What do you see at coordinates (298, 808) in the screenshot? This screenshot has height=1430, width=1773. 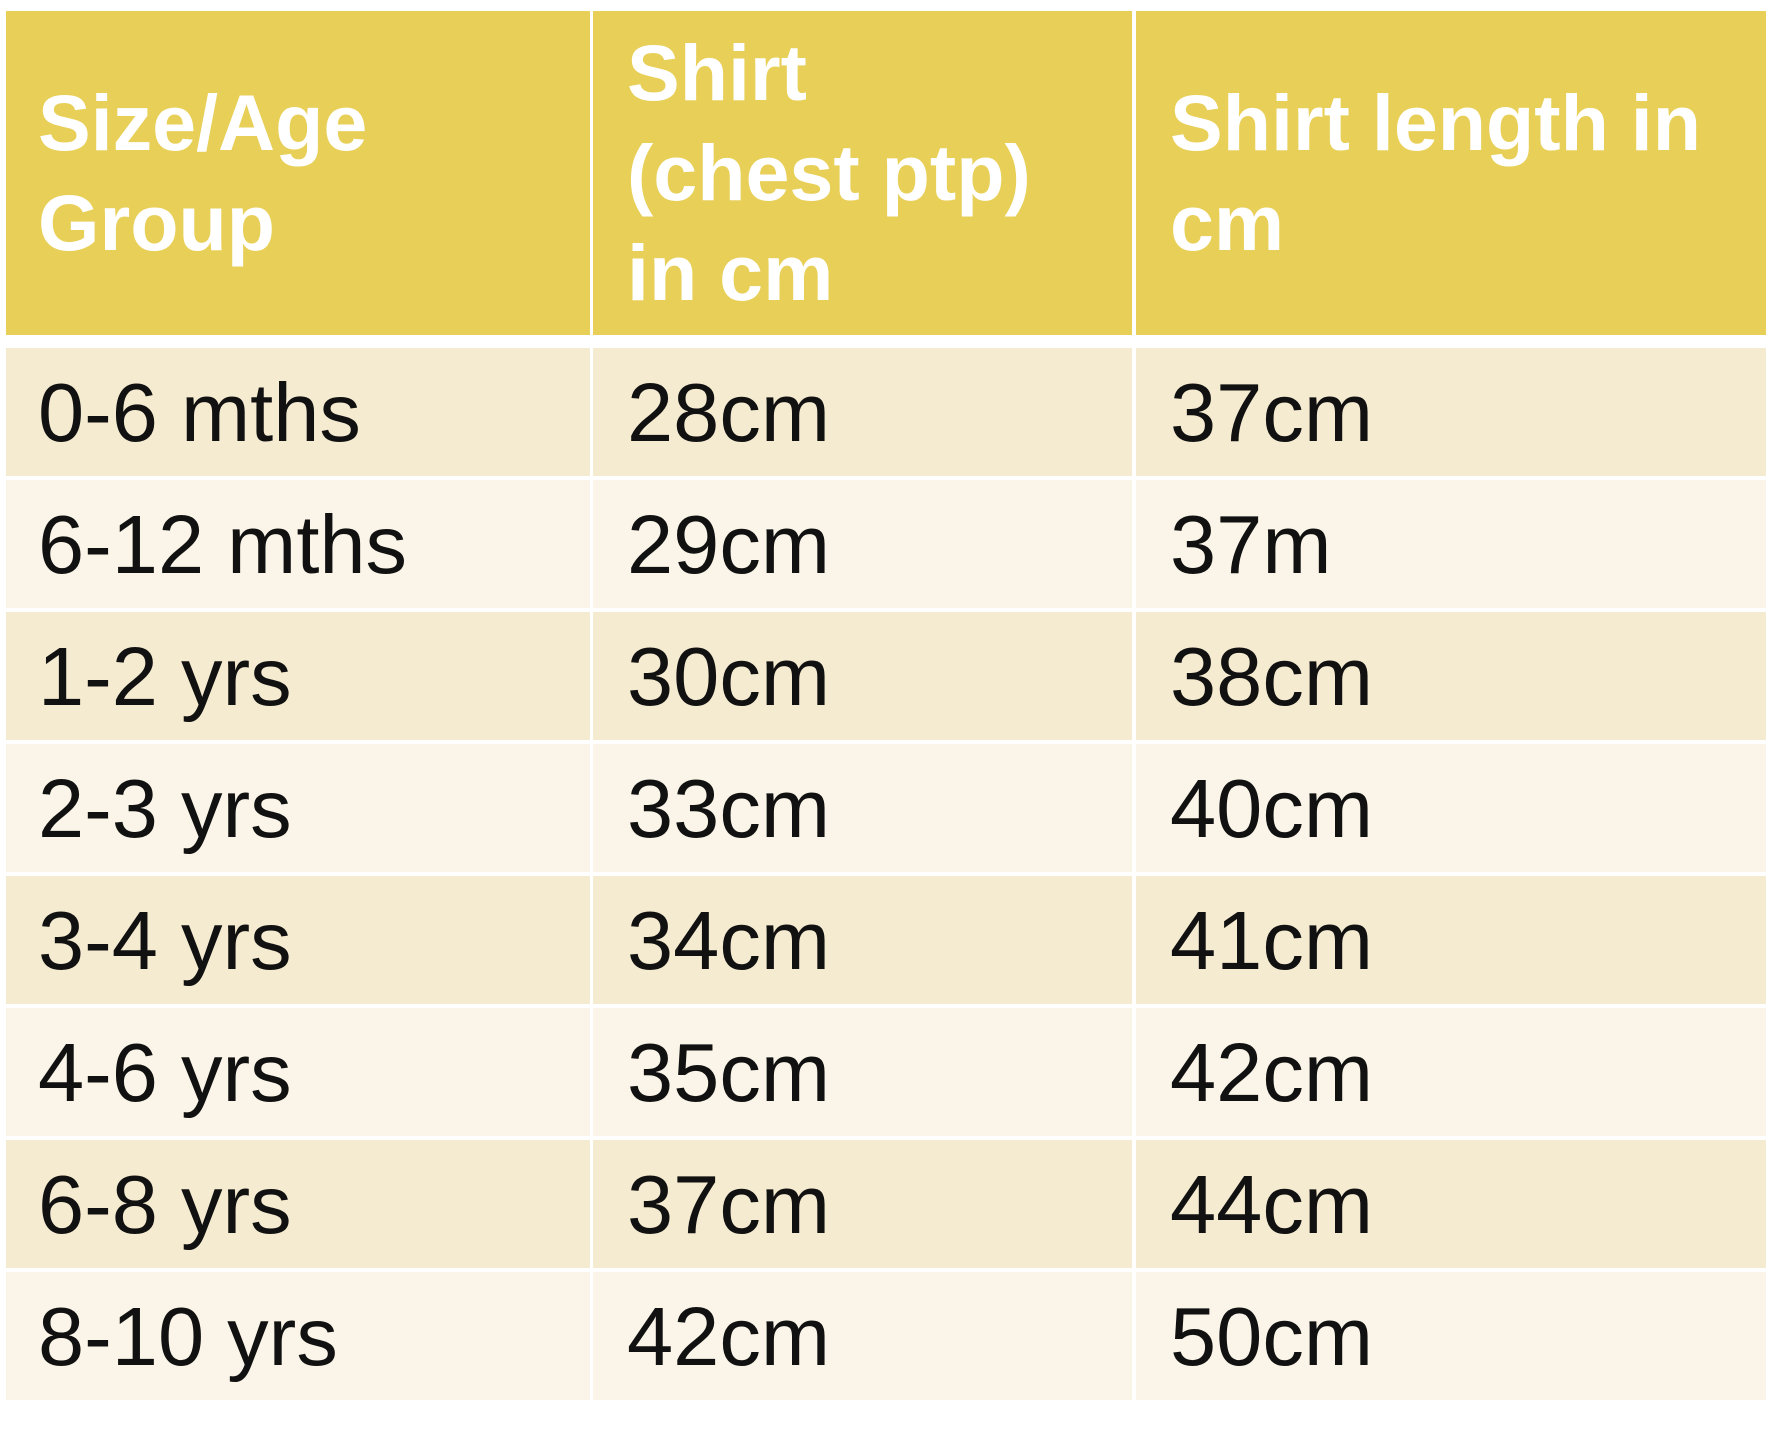 I see `table-cell: 2-3 yrs` at bounding box center [298, 808].